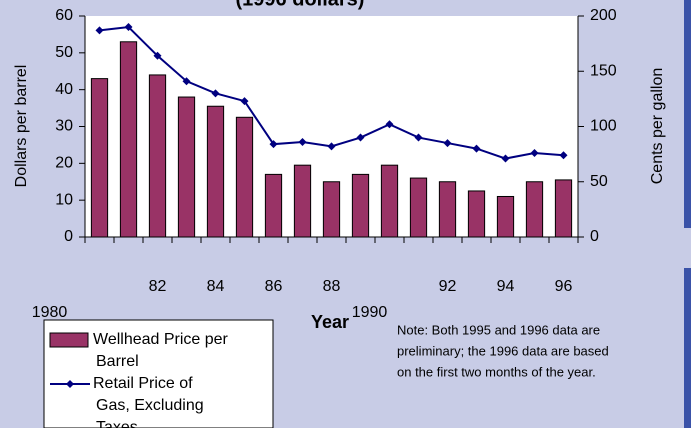 This screenshot has height=428, width=691. I want to click on y-tick-label: 20, so click(64, 163).